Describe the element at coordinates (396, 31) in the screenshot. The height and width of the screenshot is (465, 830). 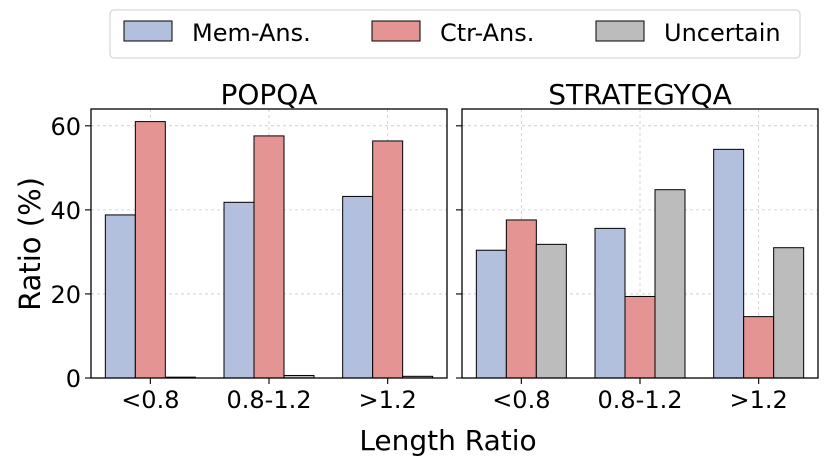
I see `legend-swatch-ctr-ans` at that location.